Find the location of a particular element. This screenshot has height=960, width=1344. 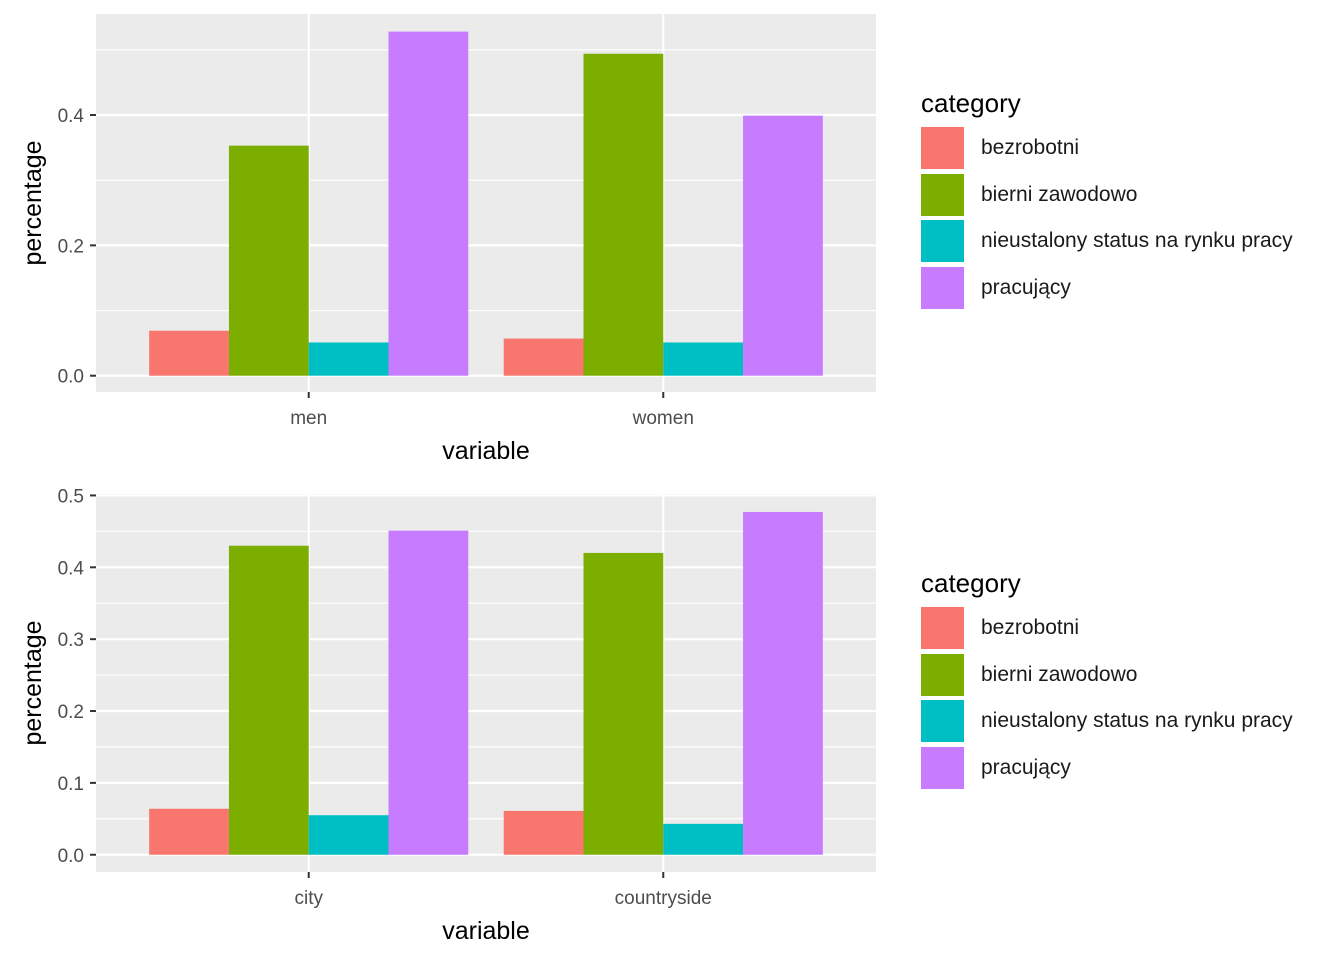

x-tick-label: women is located at coordinates (663, 418).